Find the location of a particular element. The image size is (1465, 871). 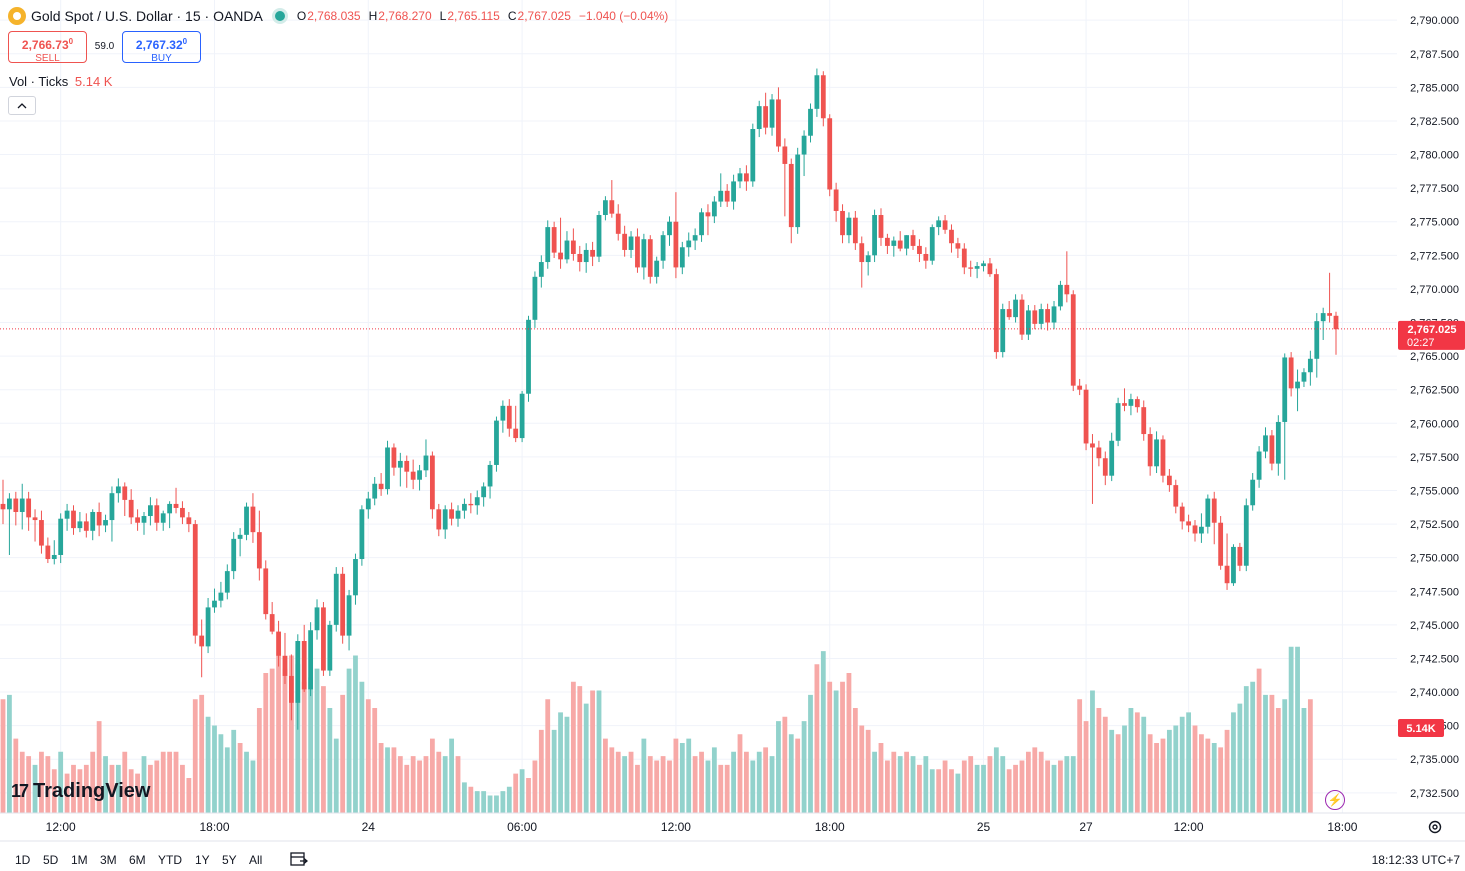

range-1m-button: 1M is located at coordinates (79, 860).